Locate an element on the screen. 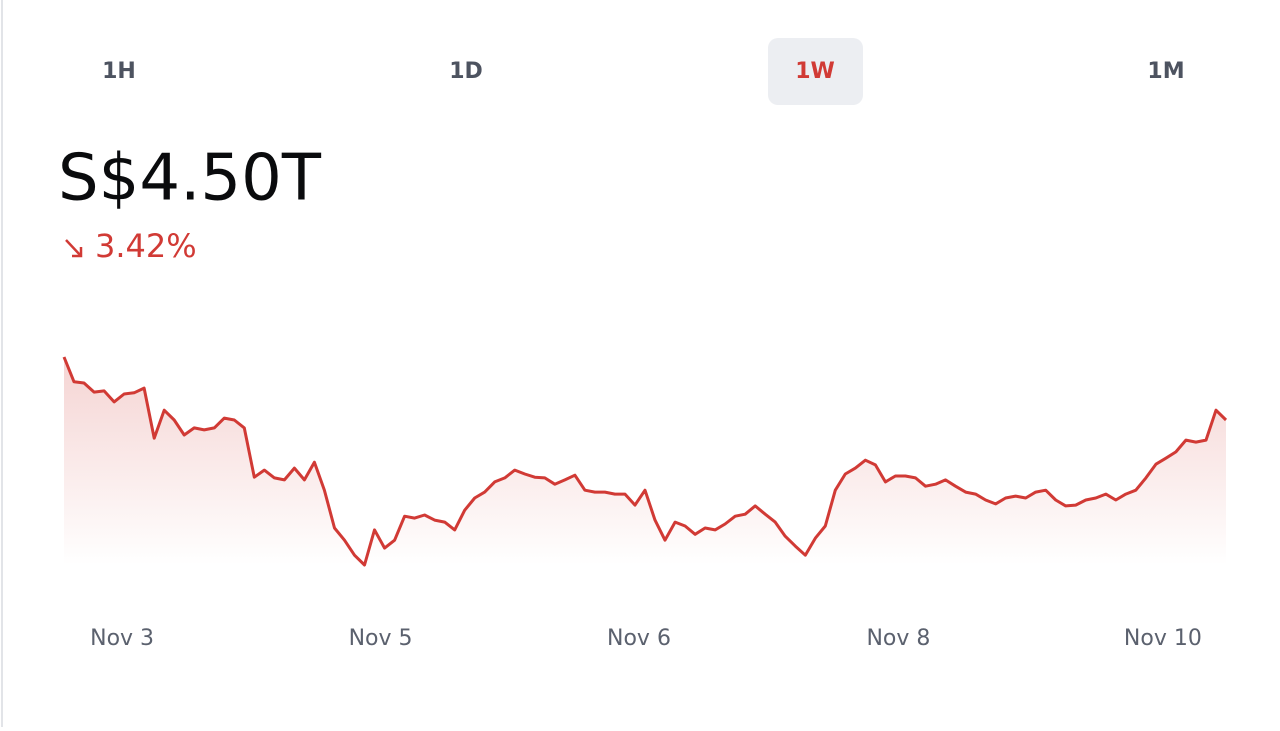  active-tab-bg is located at coordinates (815, 71).